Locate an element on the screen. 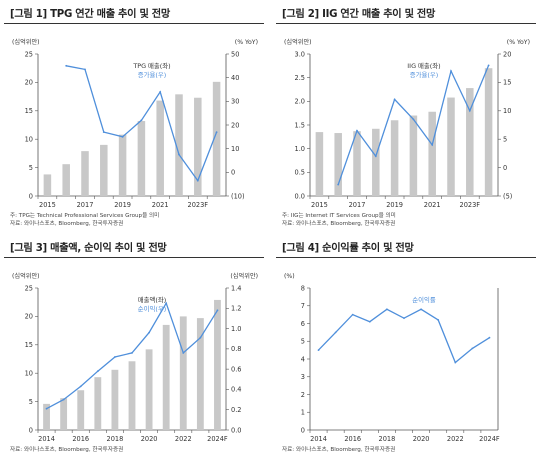 The image size is (540, 468). y2-tick-label: 0.4 is located at coordinates (236, 390).